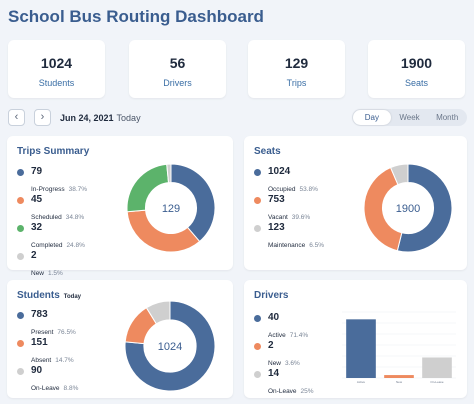 This screenshot has height=404, width=474. Describe the element at coordinates (16, 117) in the screenshot. I see `previous-day-button: ‹` at that location.